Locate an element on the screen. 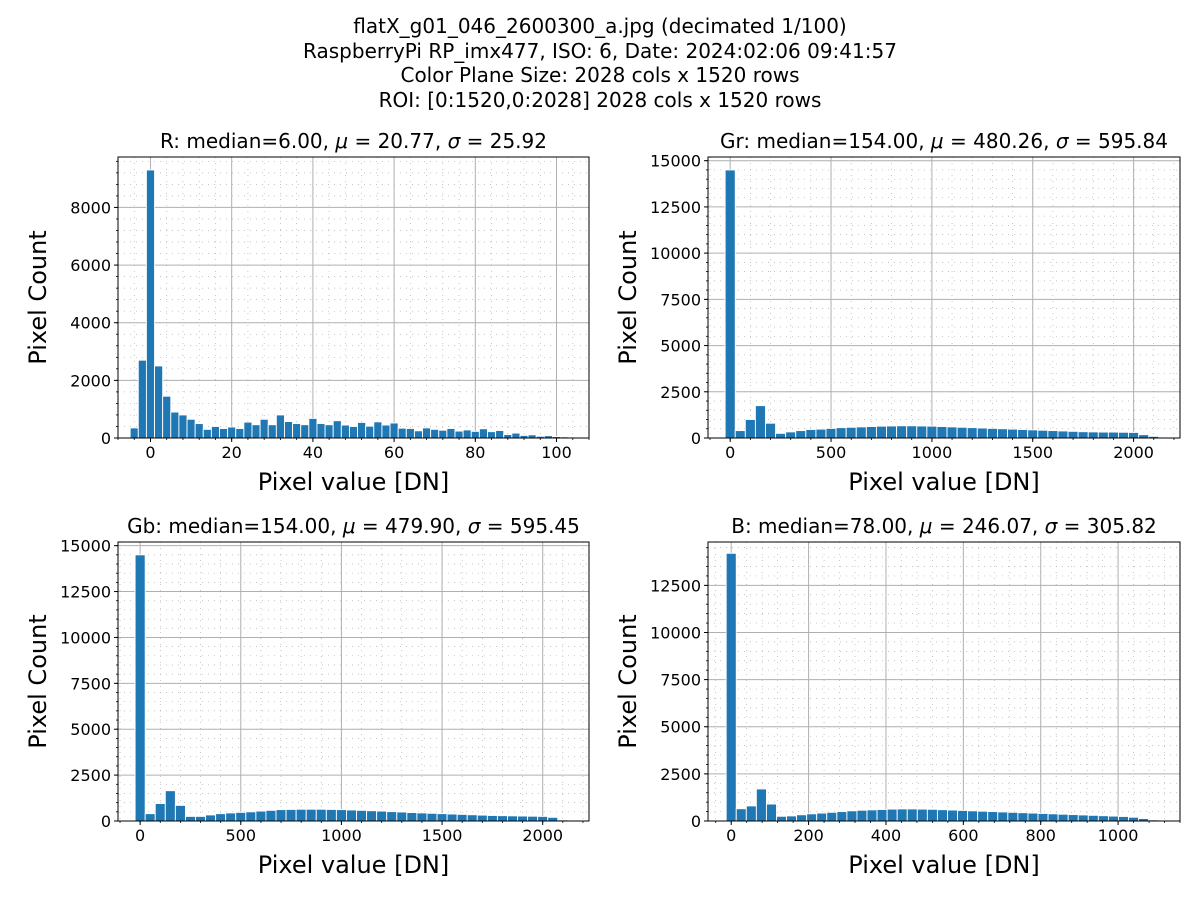 Image resolution: width=1200 pixels, height=900 pixels. y-axis-label: Pixel Count is located at coordinates (38, 681).